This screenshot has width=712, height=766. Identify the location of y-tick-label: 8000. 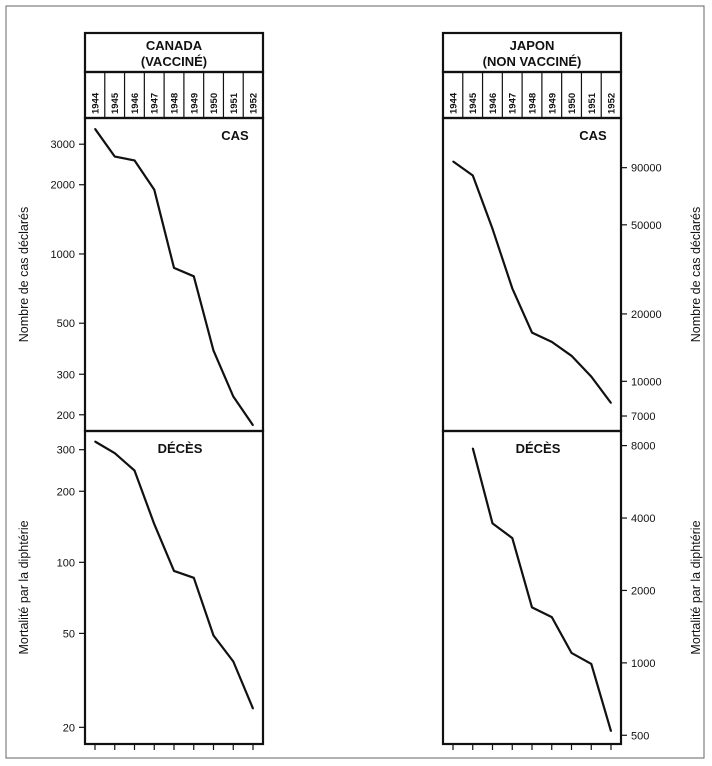
(643, 447).